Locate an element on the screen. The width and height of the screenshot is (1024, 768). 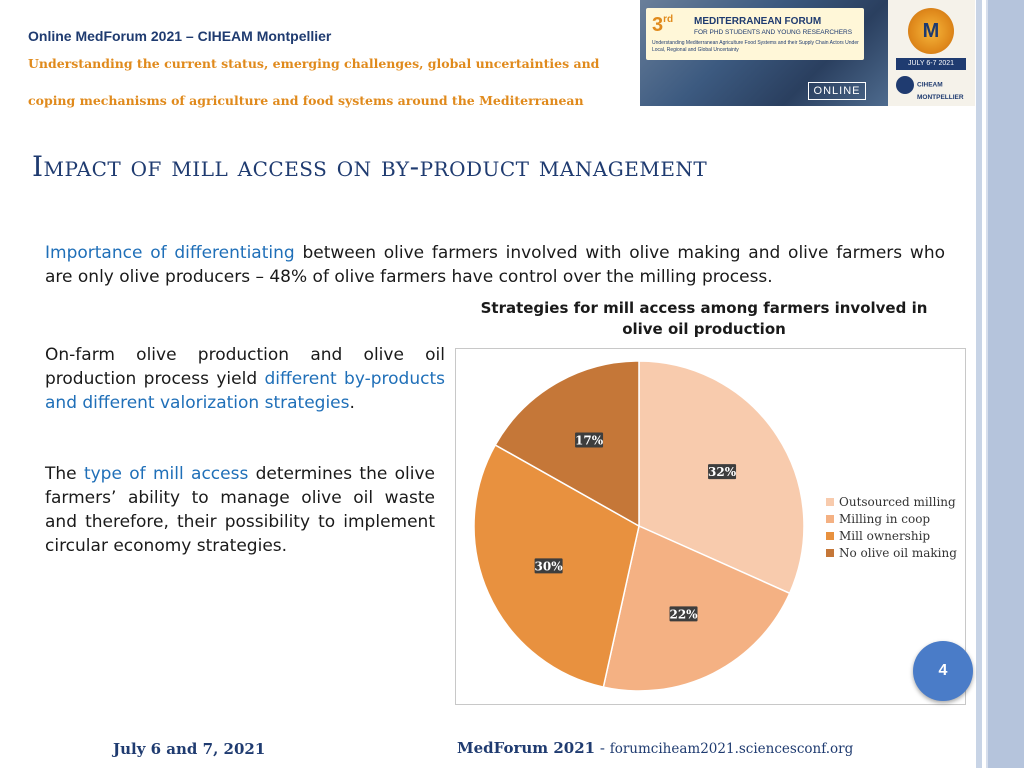
legend-item: No olive oil making is located at coordinates (891, 552).